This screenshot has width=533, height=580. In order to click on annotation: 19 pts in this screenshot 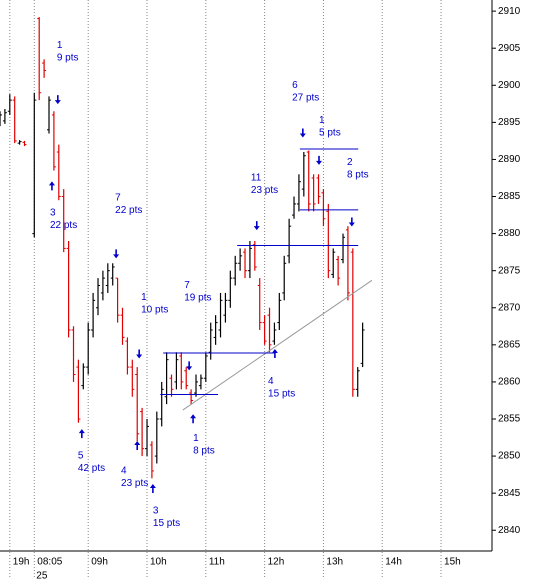, I will do `click(197, 298)`.